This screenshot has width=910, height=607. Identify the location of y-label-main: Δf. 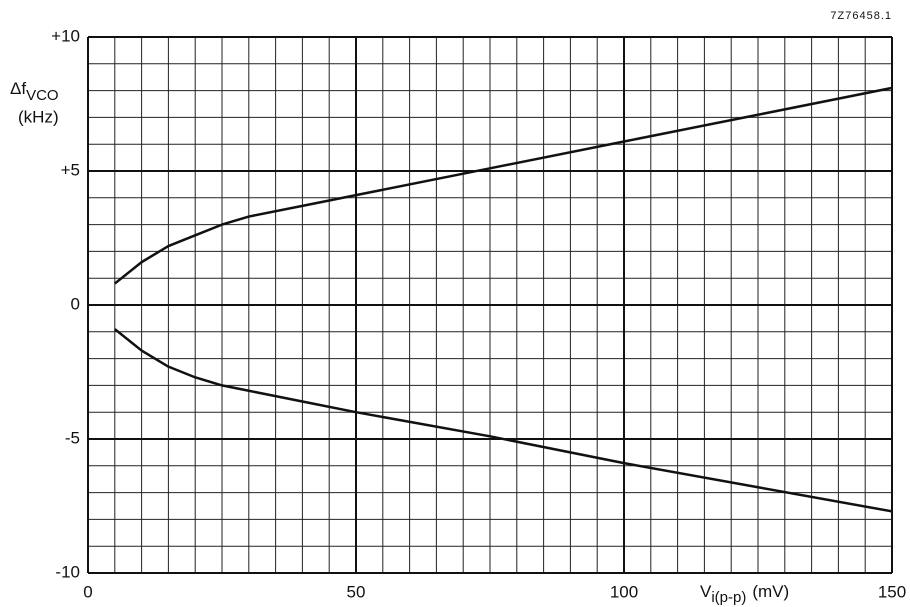
(18, 88).